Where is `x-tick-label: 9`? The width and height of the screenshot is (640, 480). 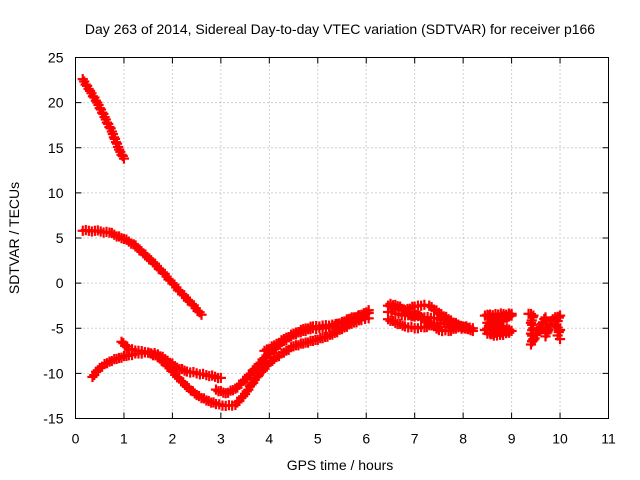
x-tick-label: 9 is located at coordinates (512, 439).